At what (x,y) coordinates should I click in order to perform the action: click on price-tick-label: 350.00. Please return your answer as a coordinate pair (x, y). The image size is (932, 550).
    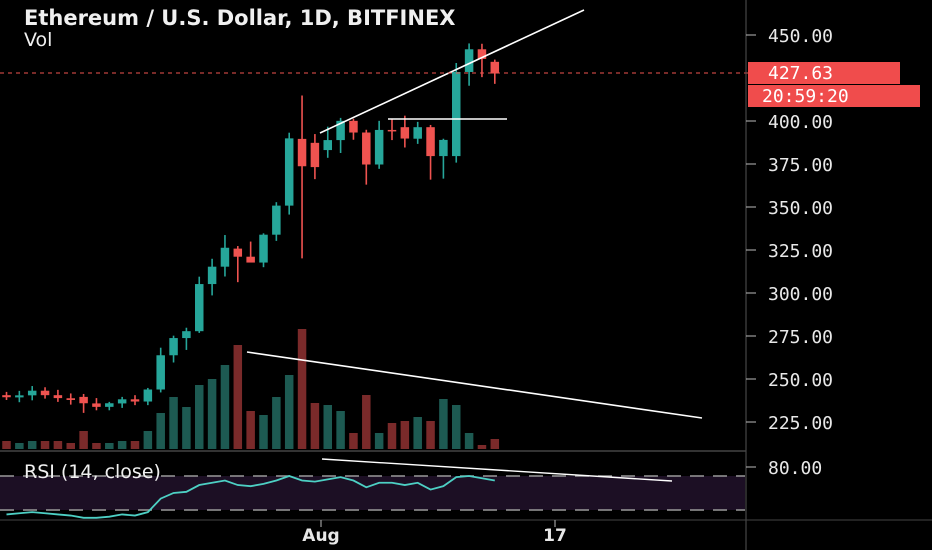
    Looking at the image, I should click on (800, 208).